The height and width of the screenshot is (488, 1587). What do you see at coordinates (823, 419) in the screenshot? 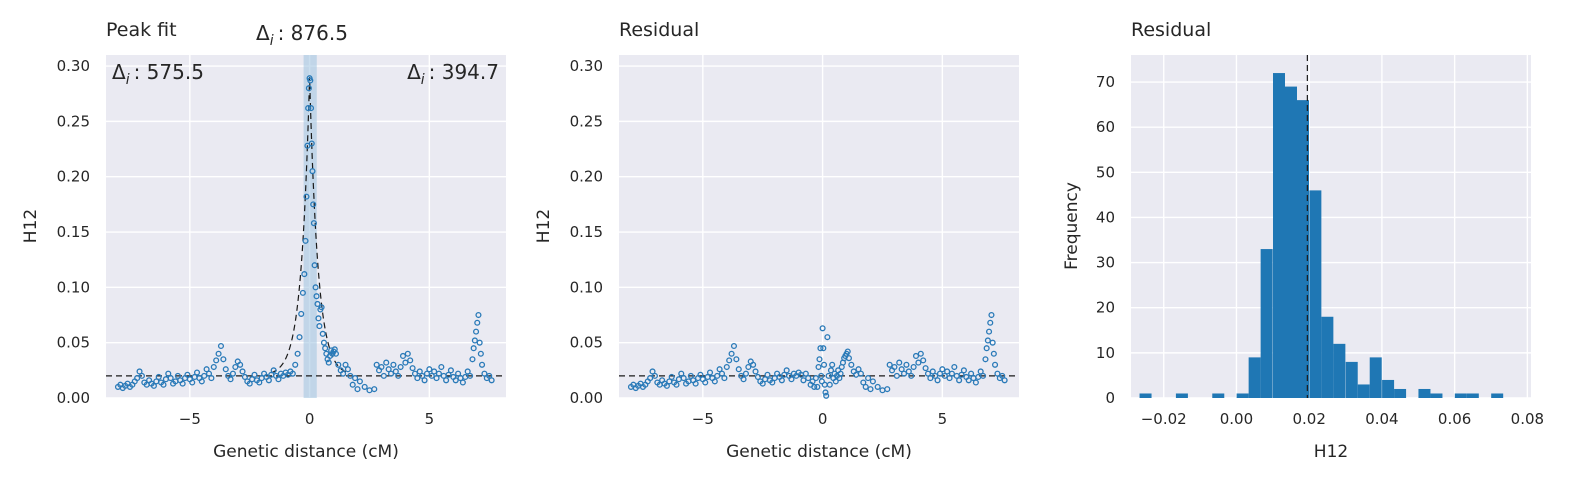
I see `residual-scatter-x-tick-label: 0` at bounding box center [823, 419].